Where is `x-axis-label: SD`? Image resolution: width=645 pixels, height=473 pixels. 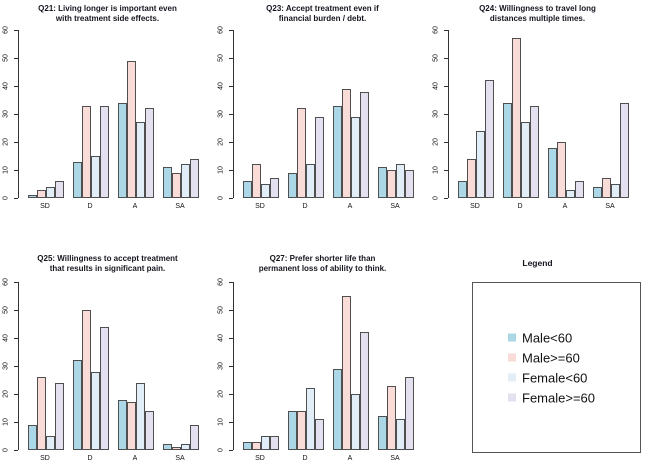 x-axis-label: SD is located at coordinates (260, 206).